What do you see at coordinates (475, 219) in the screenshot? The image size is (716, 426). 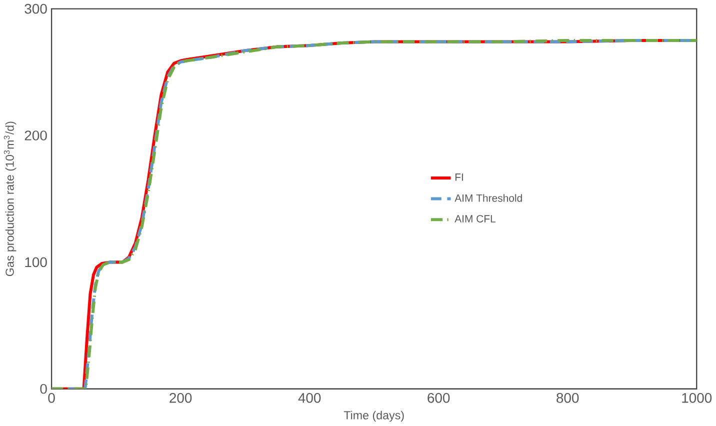 I see `legend-label: AIM CFL` at bounding box center [475, 219].